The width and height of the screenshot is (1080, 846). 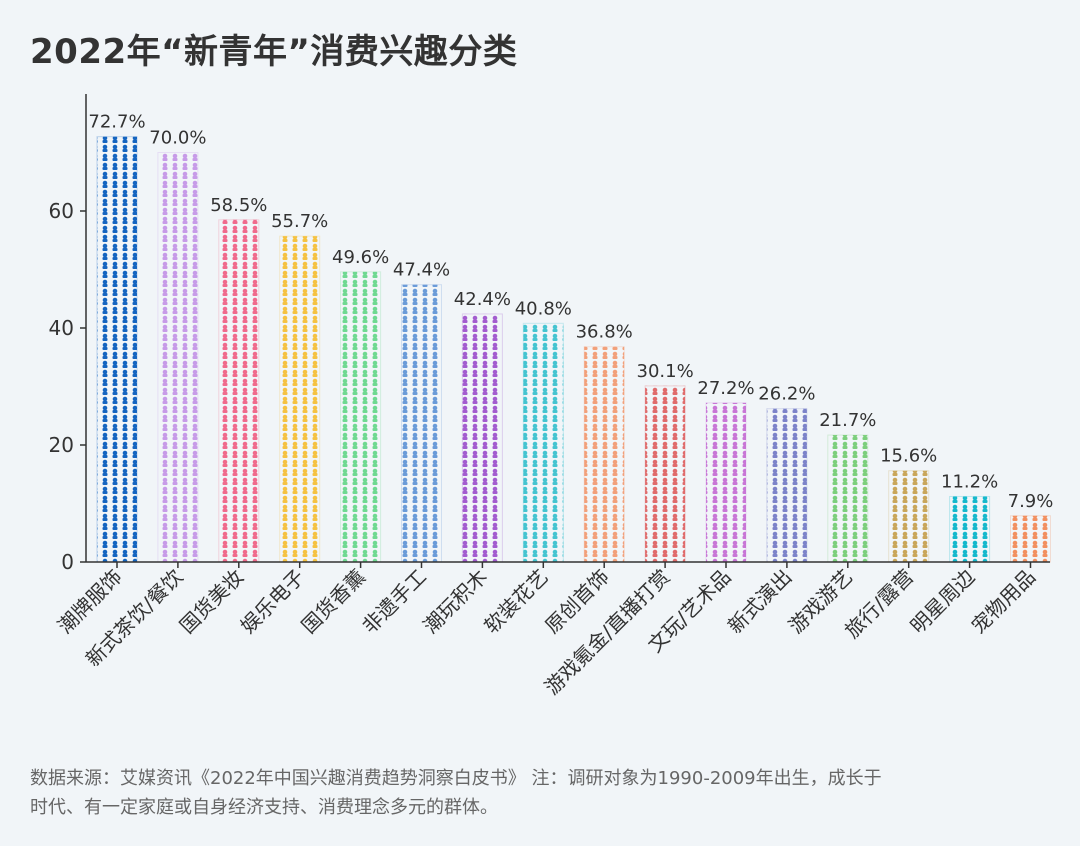 I want to click on value-label-9: 36.8%, so click(x=604, y=332).